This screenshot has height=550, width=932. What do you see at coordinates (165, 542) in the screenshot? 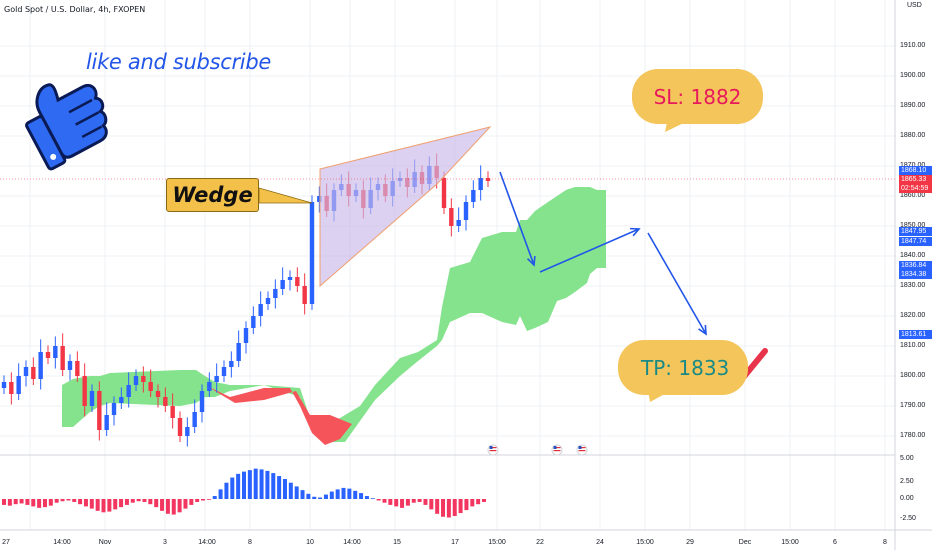
I see `time-tick-label: 3` at bounding box center [165, 542].